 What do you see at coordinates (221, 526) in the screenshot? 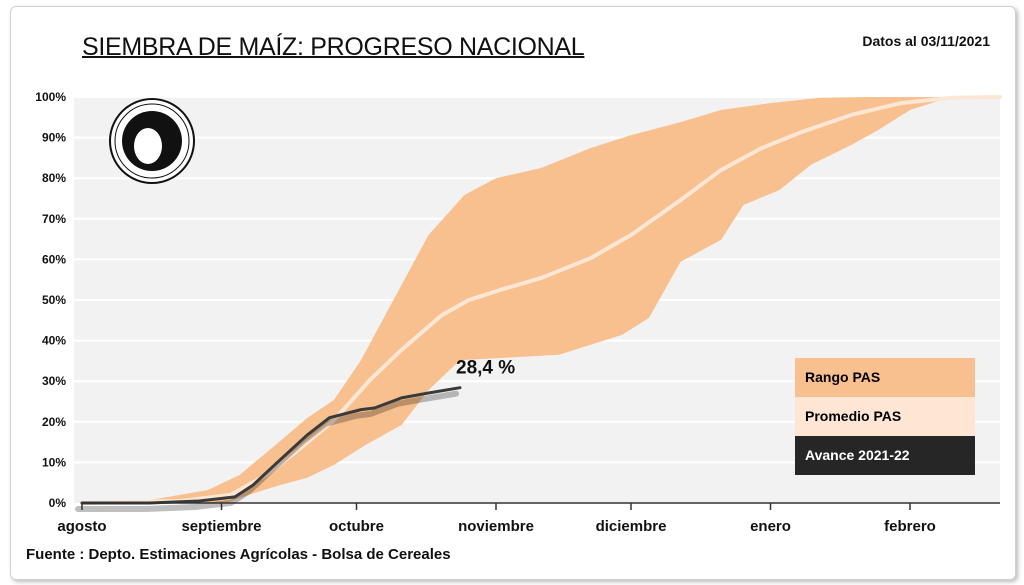
I see `x-tick-label: septiembre` at bounding box center [221, 526].